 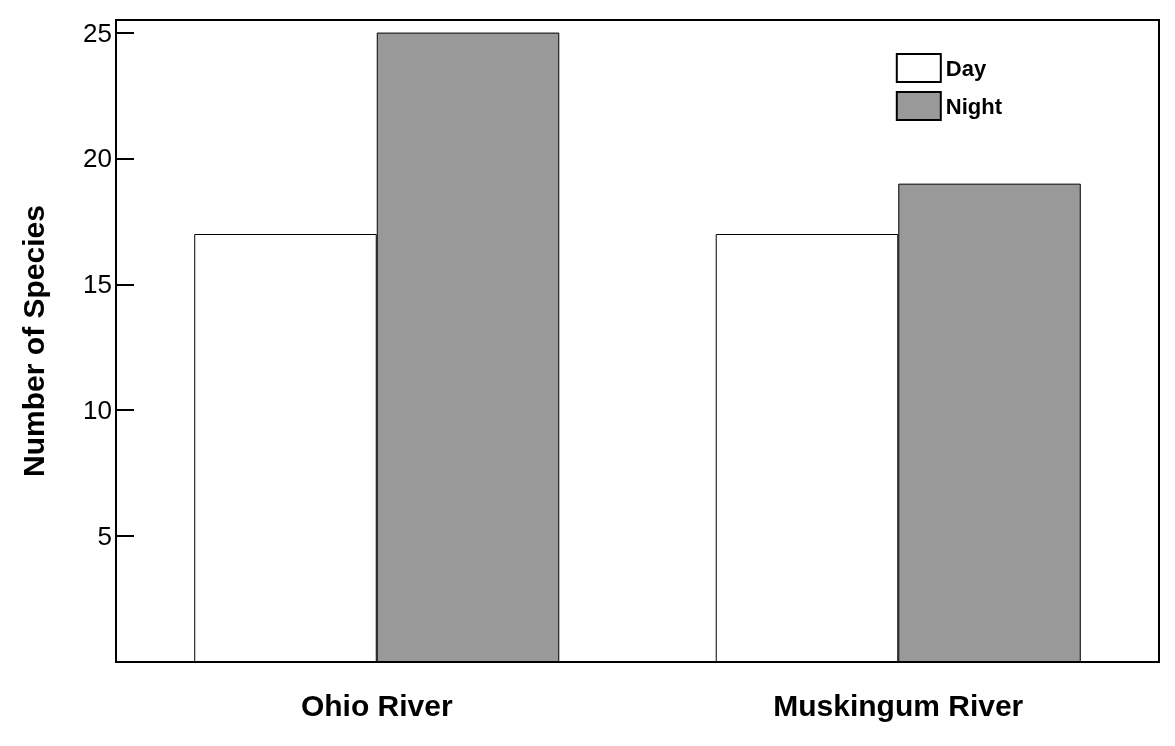 I want to click on x-tick-label: Ohio River, so click(x=376, y=705).